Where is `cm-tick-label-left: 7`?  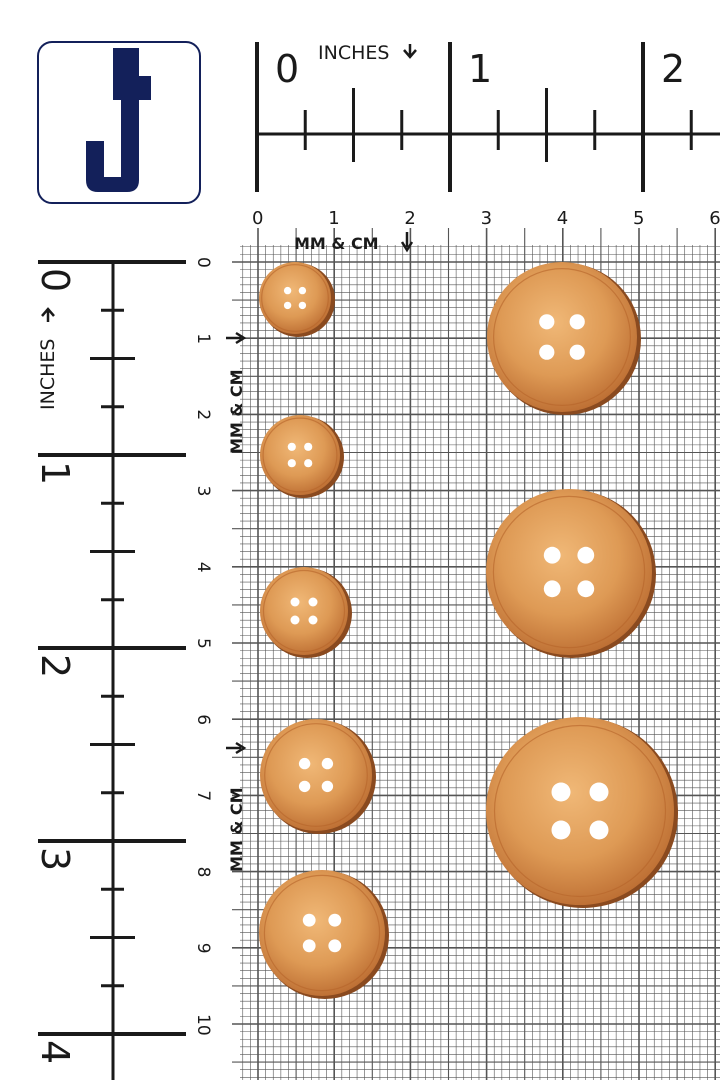 cm-tick-label-left: 7 is located at coordinates (203, 795).